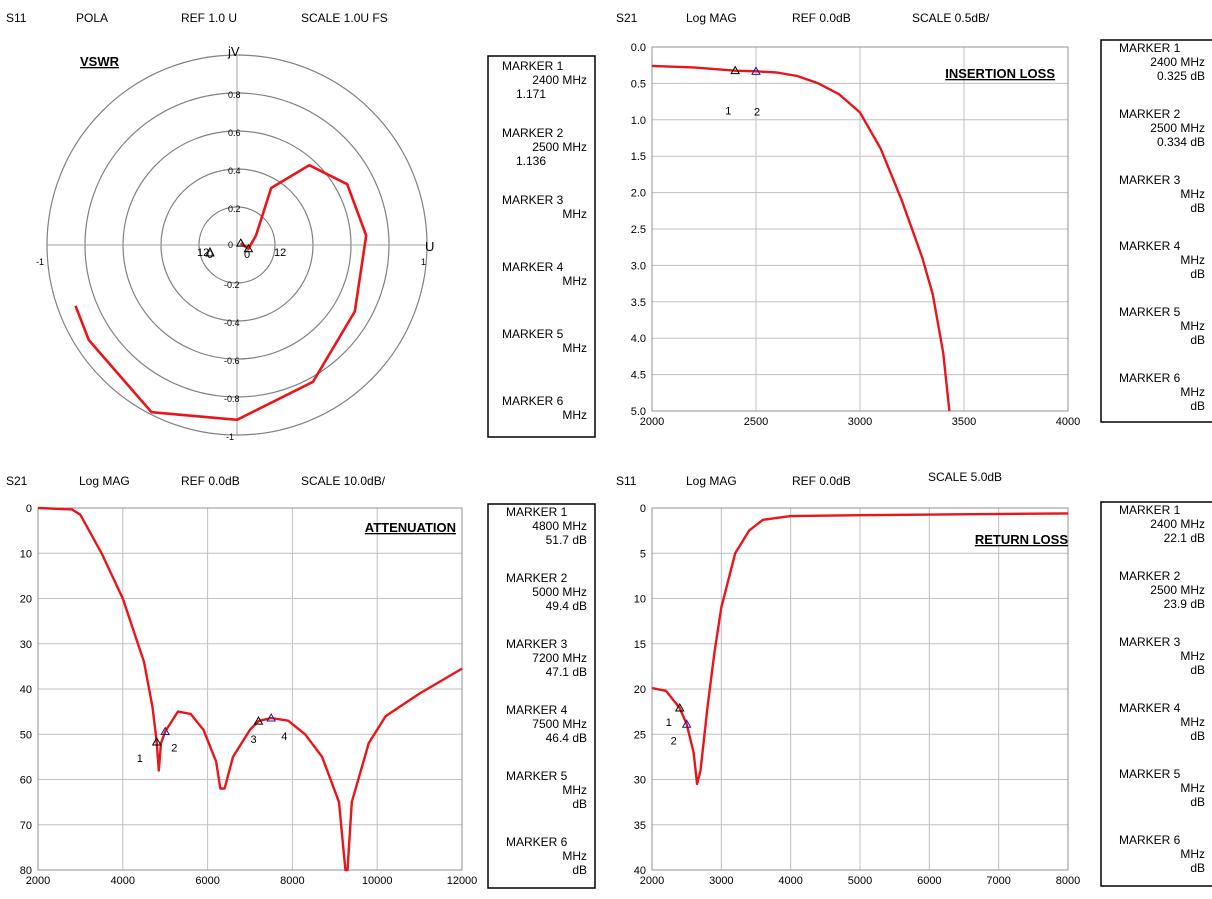  I want to click on il-y-tick-2: 1.0, so click(638, 121).